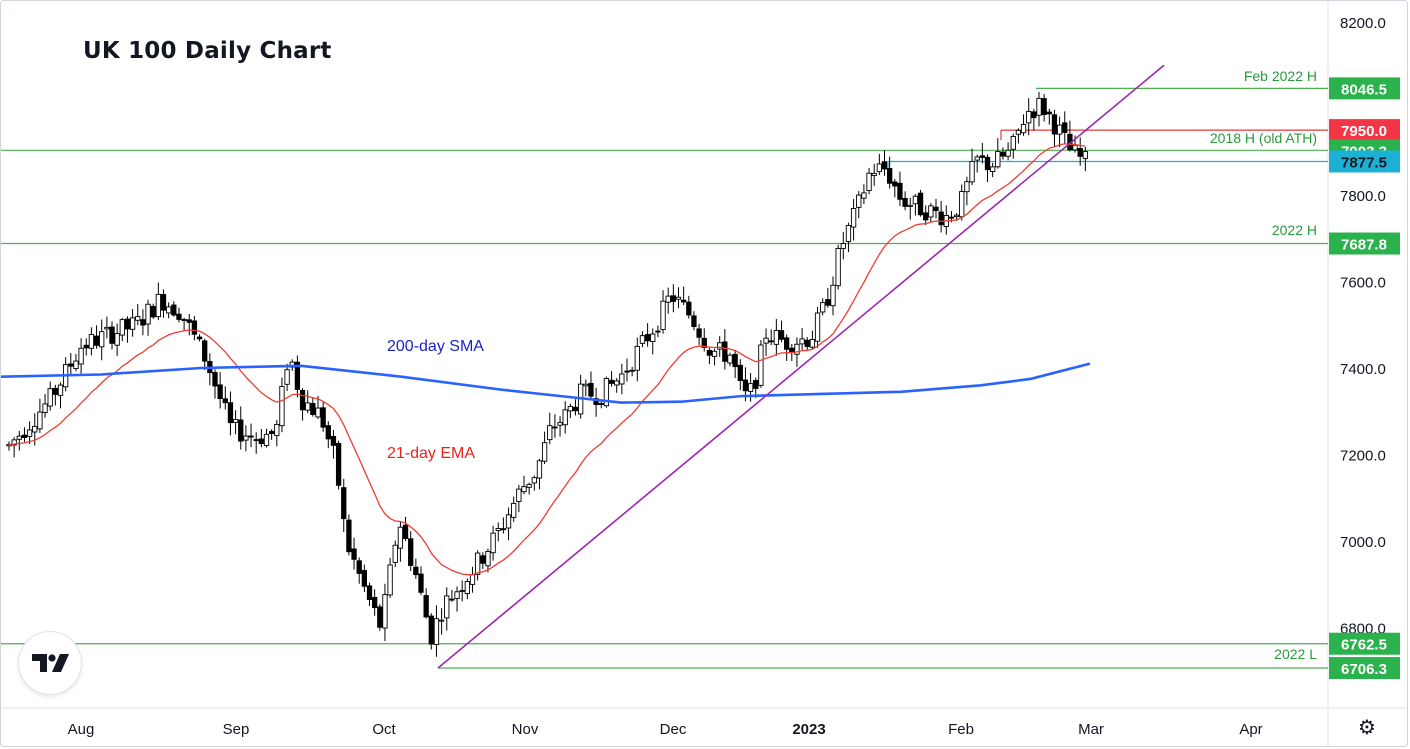 Image resolution: width=1410 pixels, height=749 pixels. What do you see at coordinates (435, 346) in the screenshot?
I see `annotation-label: 200-day SMA` at bounding box center [435, 346].